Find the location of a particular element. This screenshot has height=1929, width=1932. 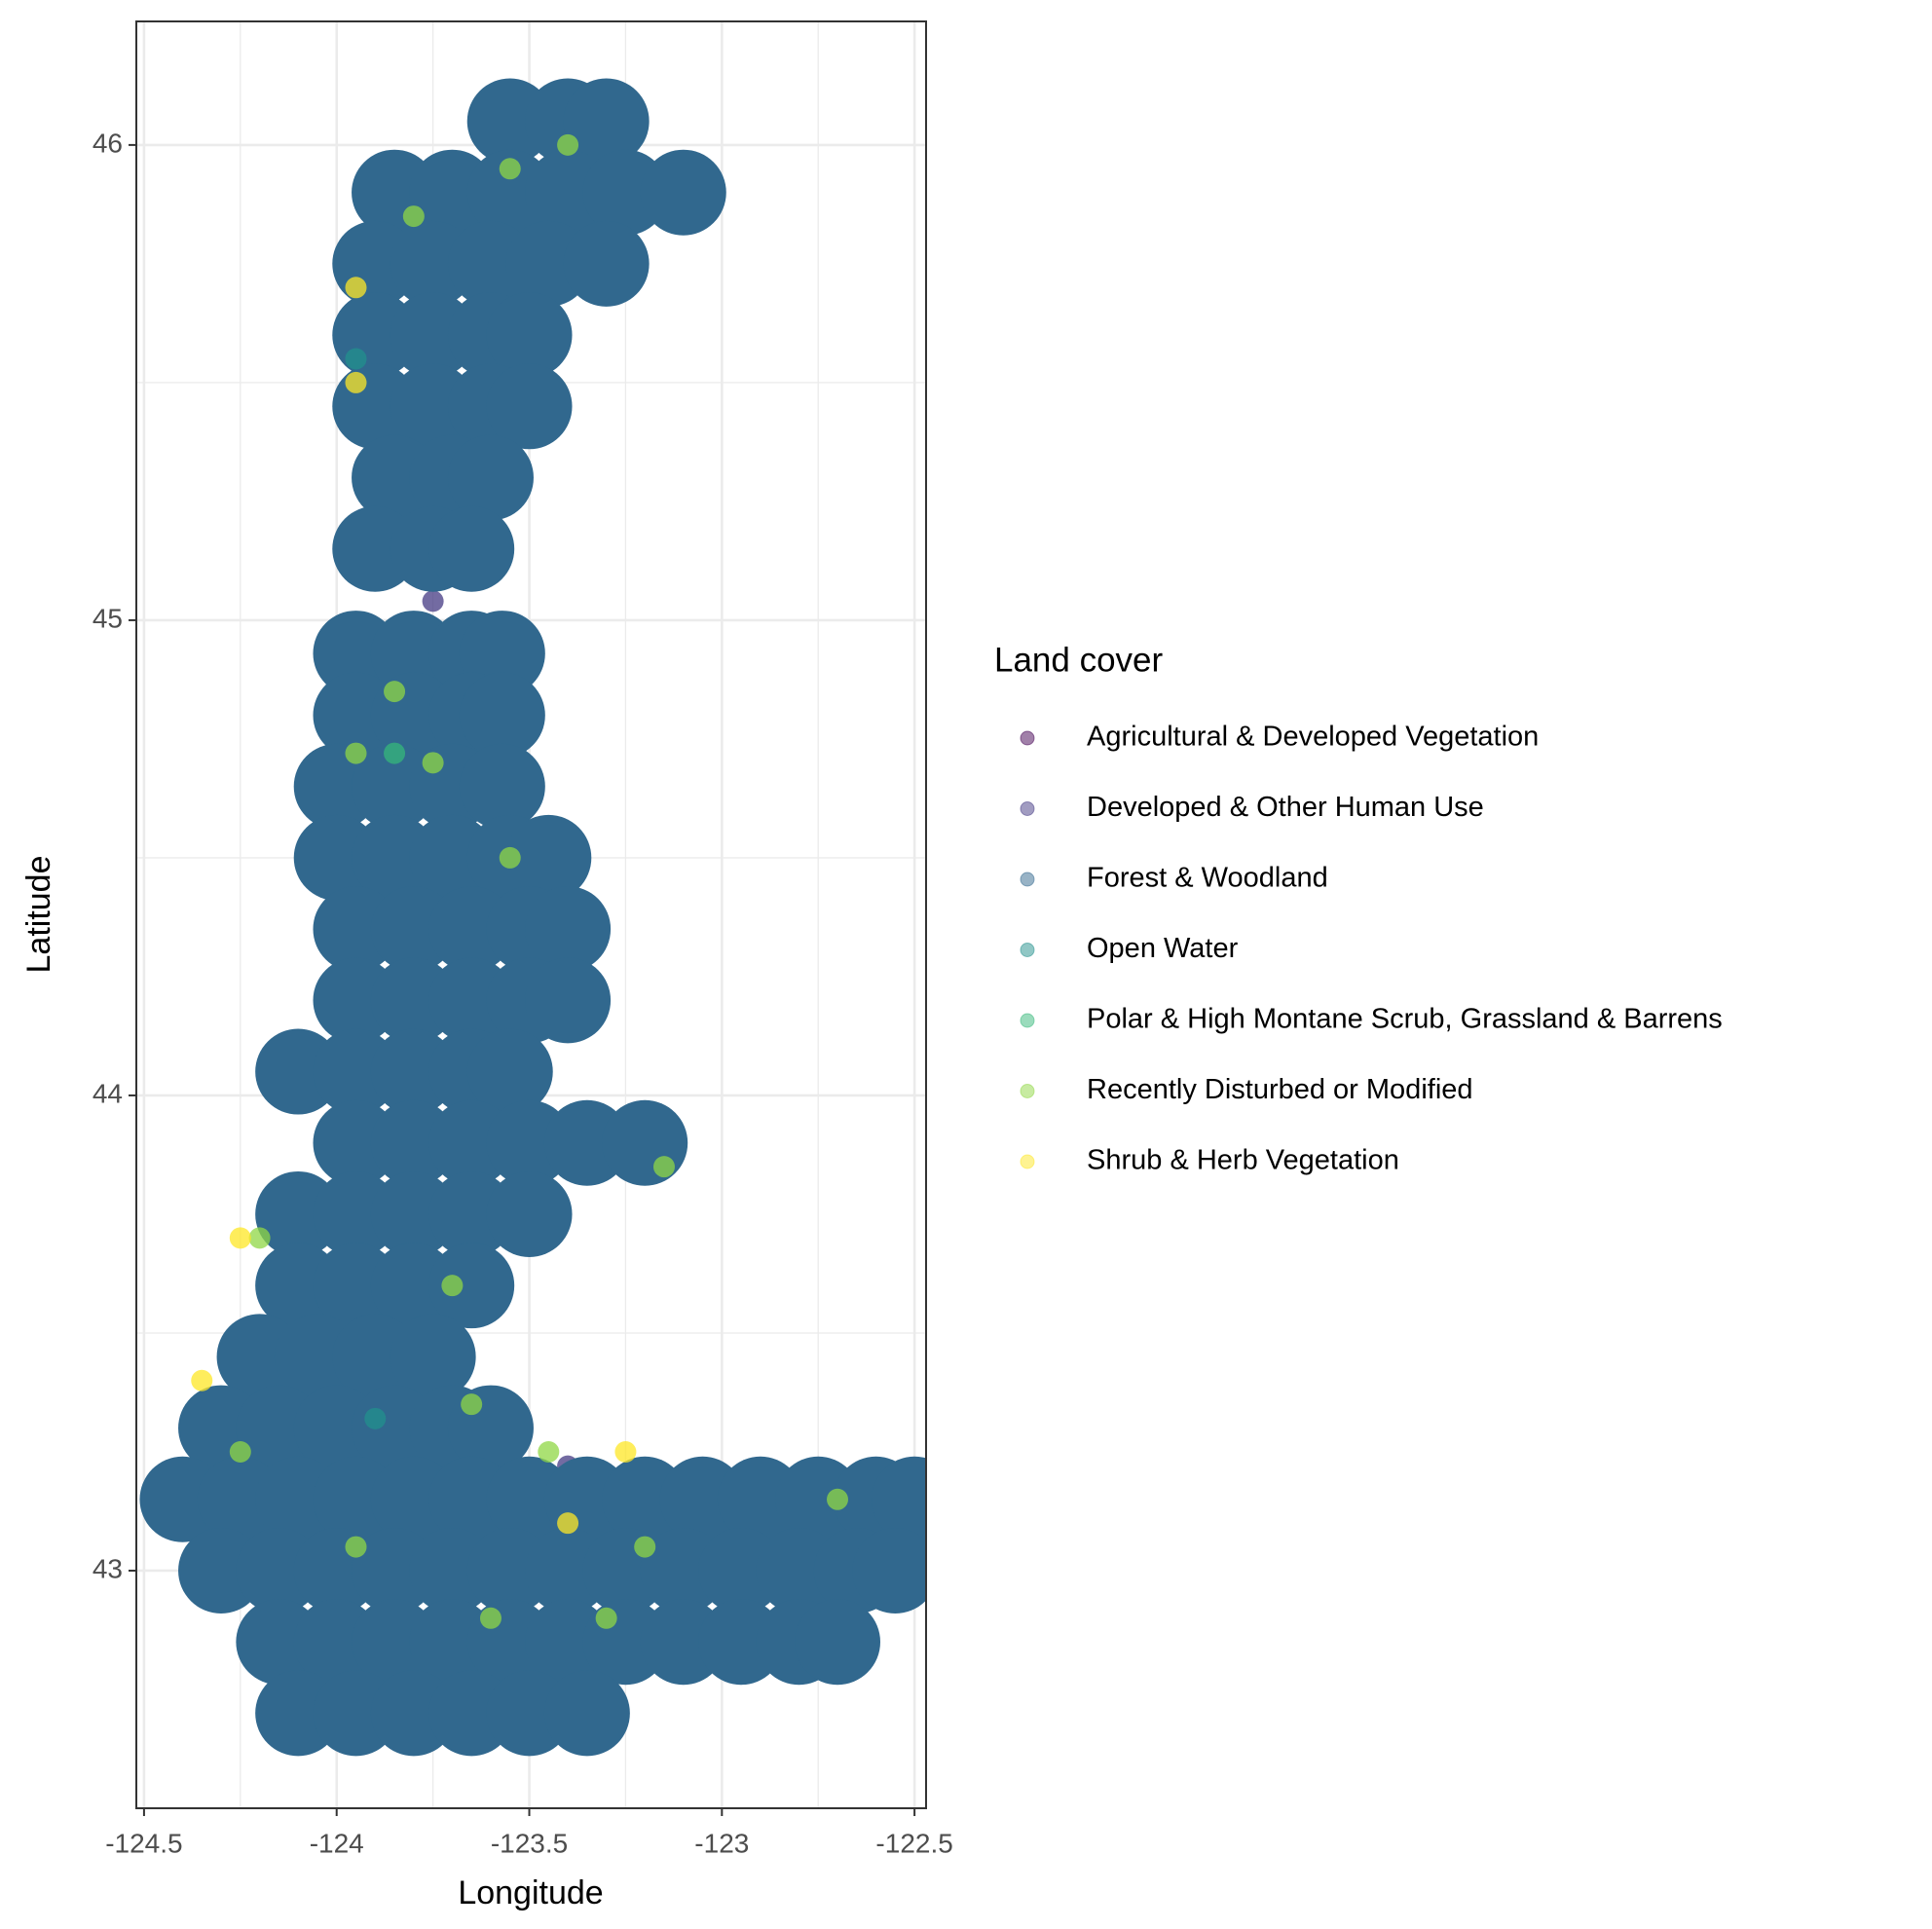

y-axis-title: Latitude is located at coordinates (39, 915).